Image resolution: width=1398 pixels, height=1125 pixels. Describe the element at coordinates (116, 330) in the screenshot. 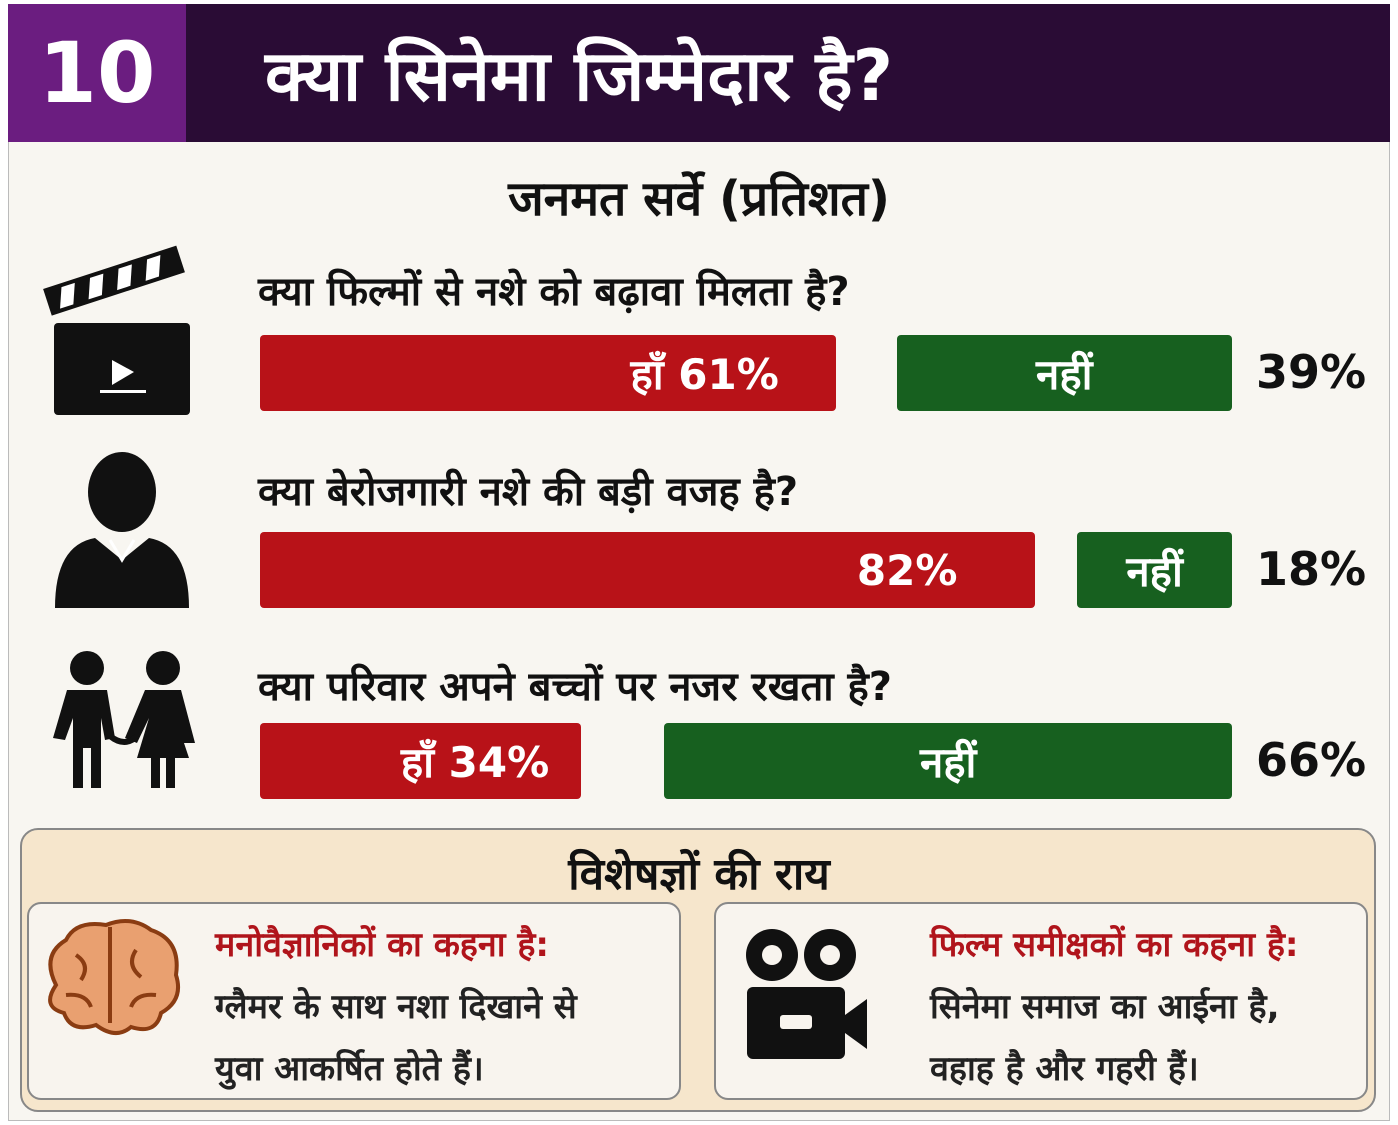

I see `clapper-icon` at that location.